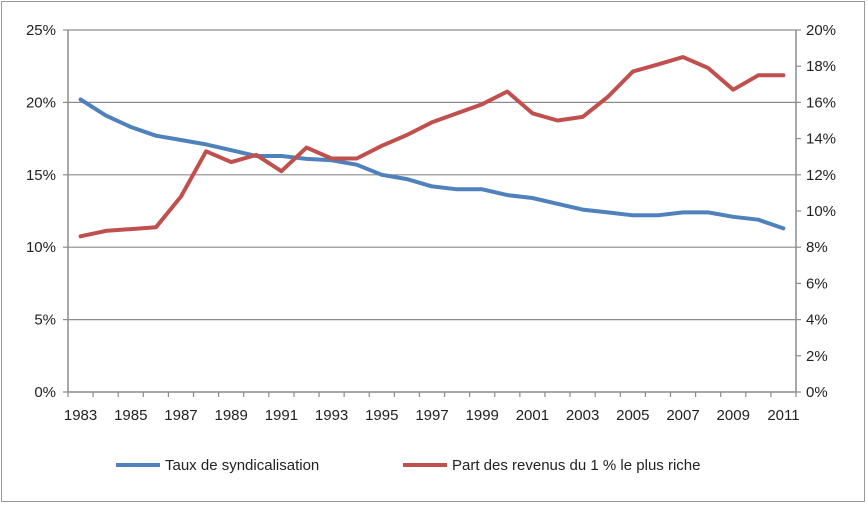 This screenshot has width=868, height=505. I want to click on right-tick-label: 0%, so click(817, 392).